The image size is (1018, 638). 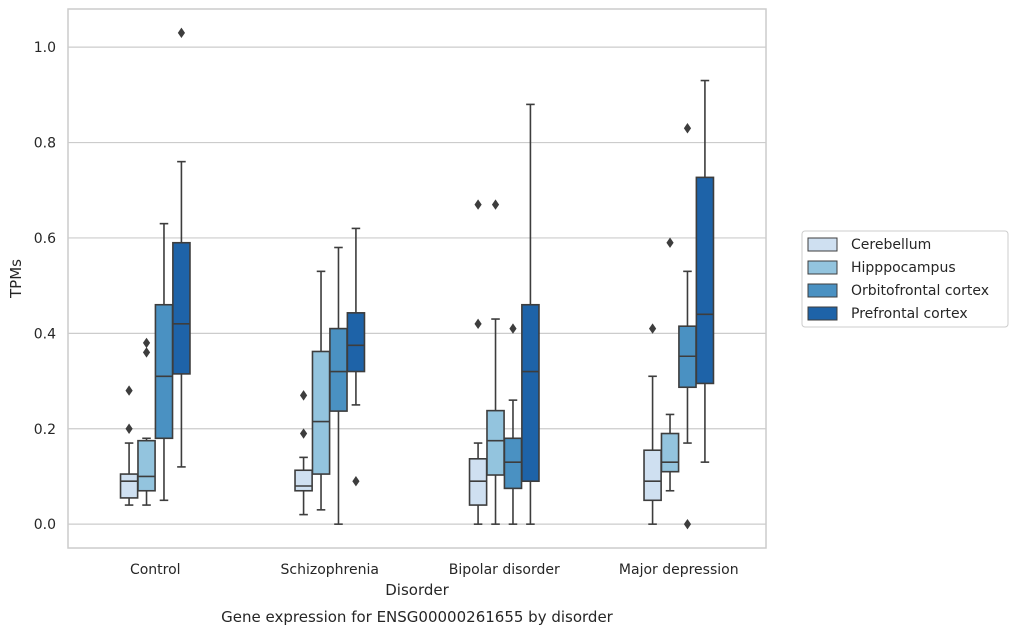 What do you see at coordinates (45, 430) in the screenshot?
I see `y-tick-label: 0.2` at bounding box center [45, 430].